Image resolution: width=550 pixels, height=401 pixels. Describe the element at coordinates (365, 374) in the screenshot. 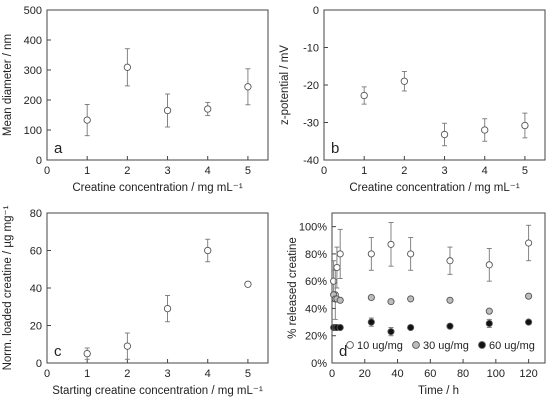

I see `x-tick-label: 20` at that location.